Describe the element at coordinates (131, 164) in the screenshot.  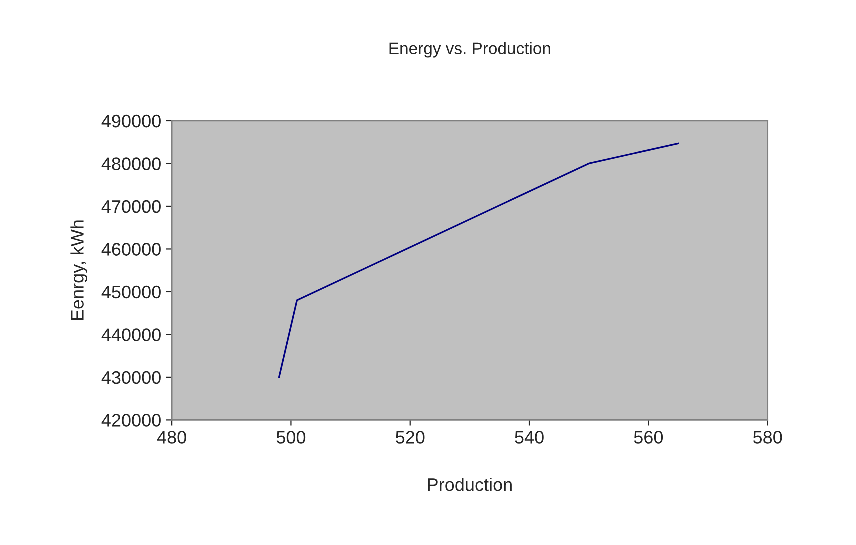
I see `y-tick-label: 480000` at that location.